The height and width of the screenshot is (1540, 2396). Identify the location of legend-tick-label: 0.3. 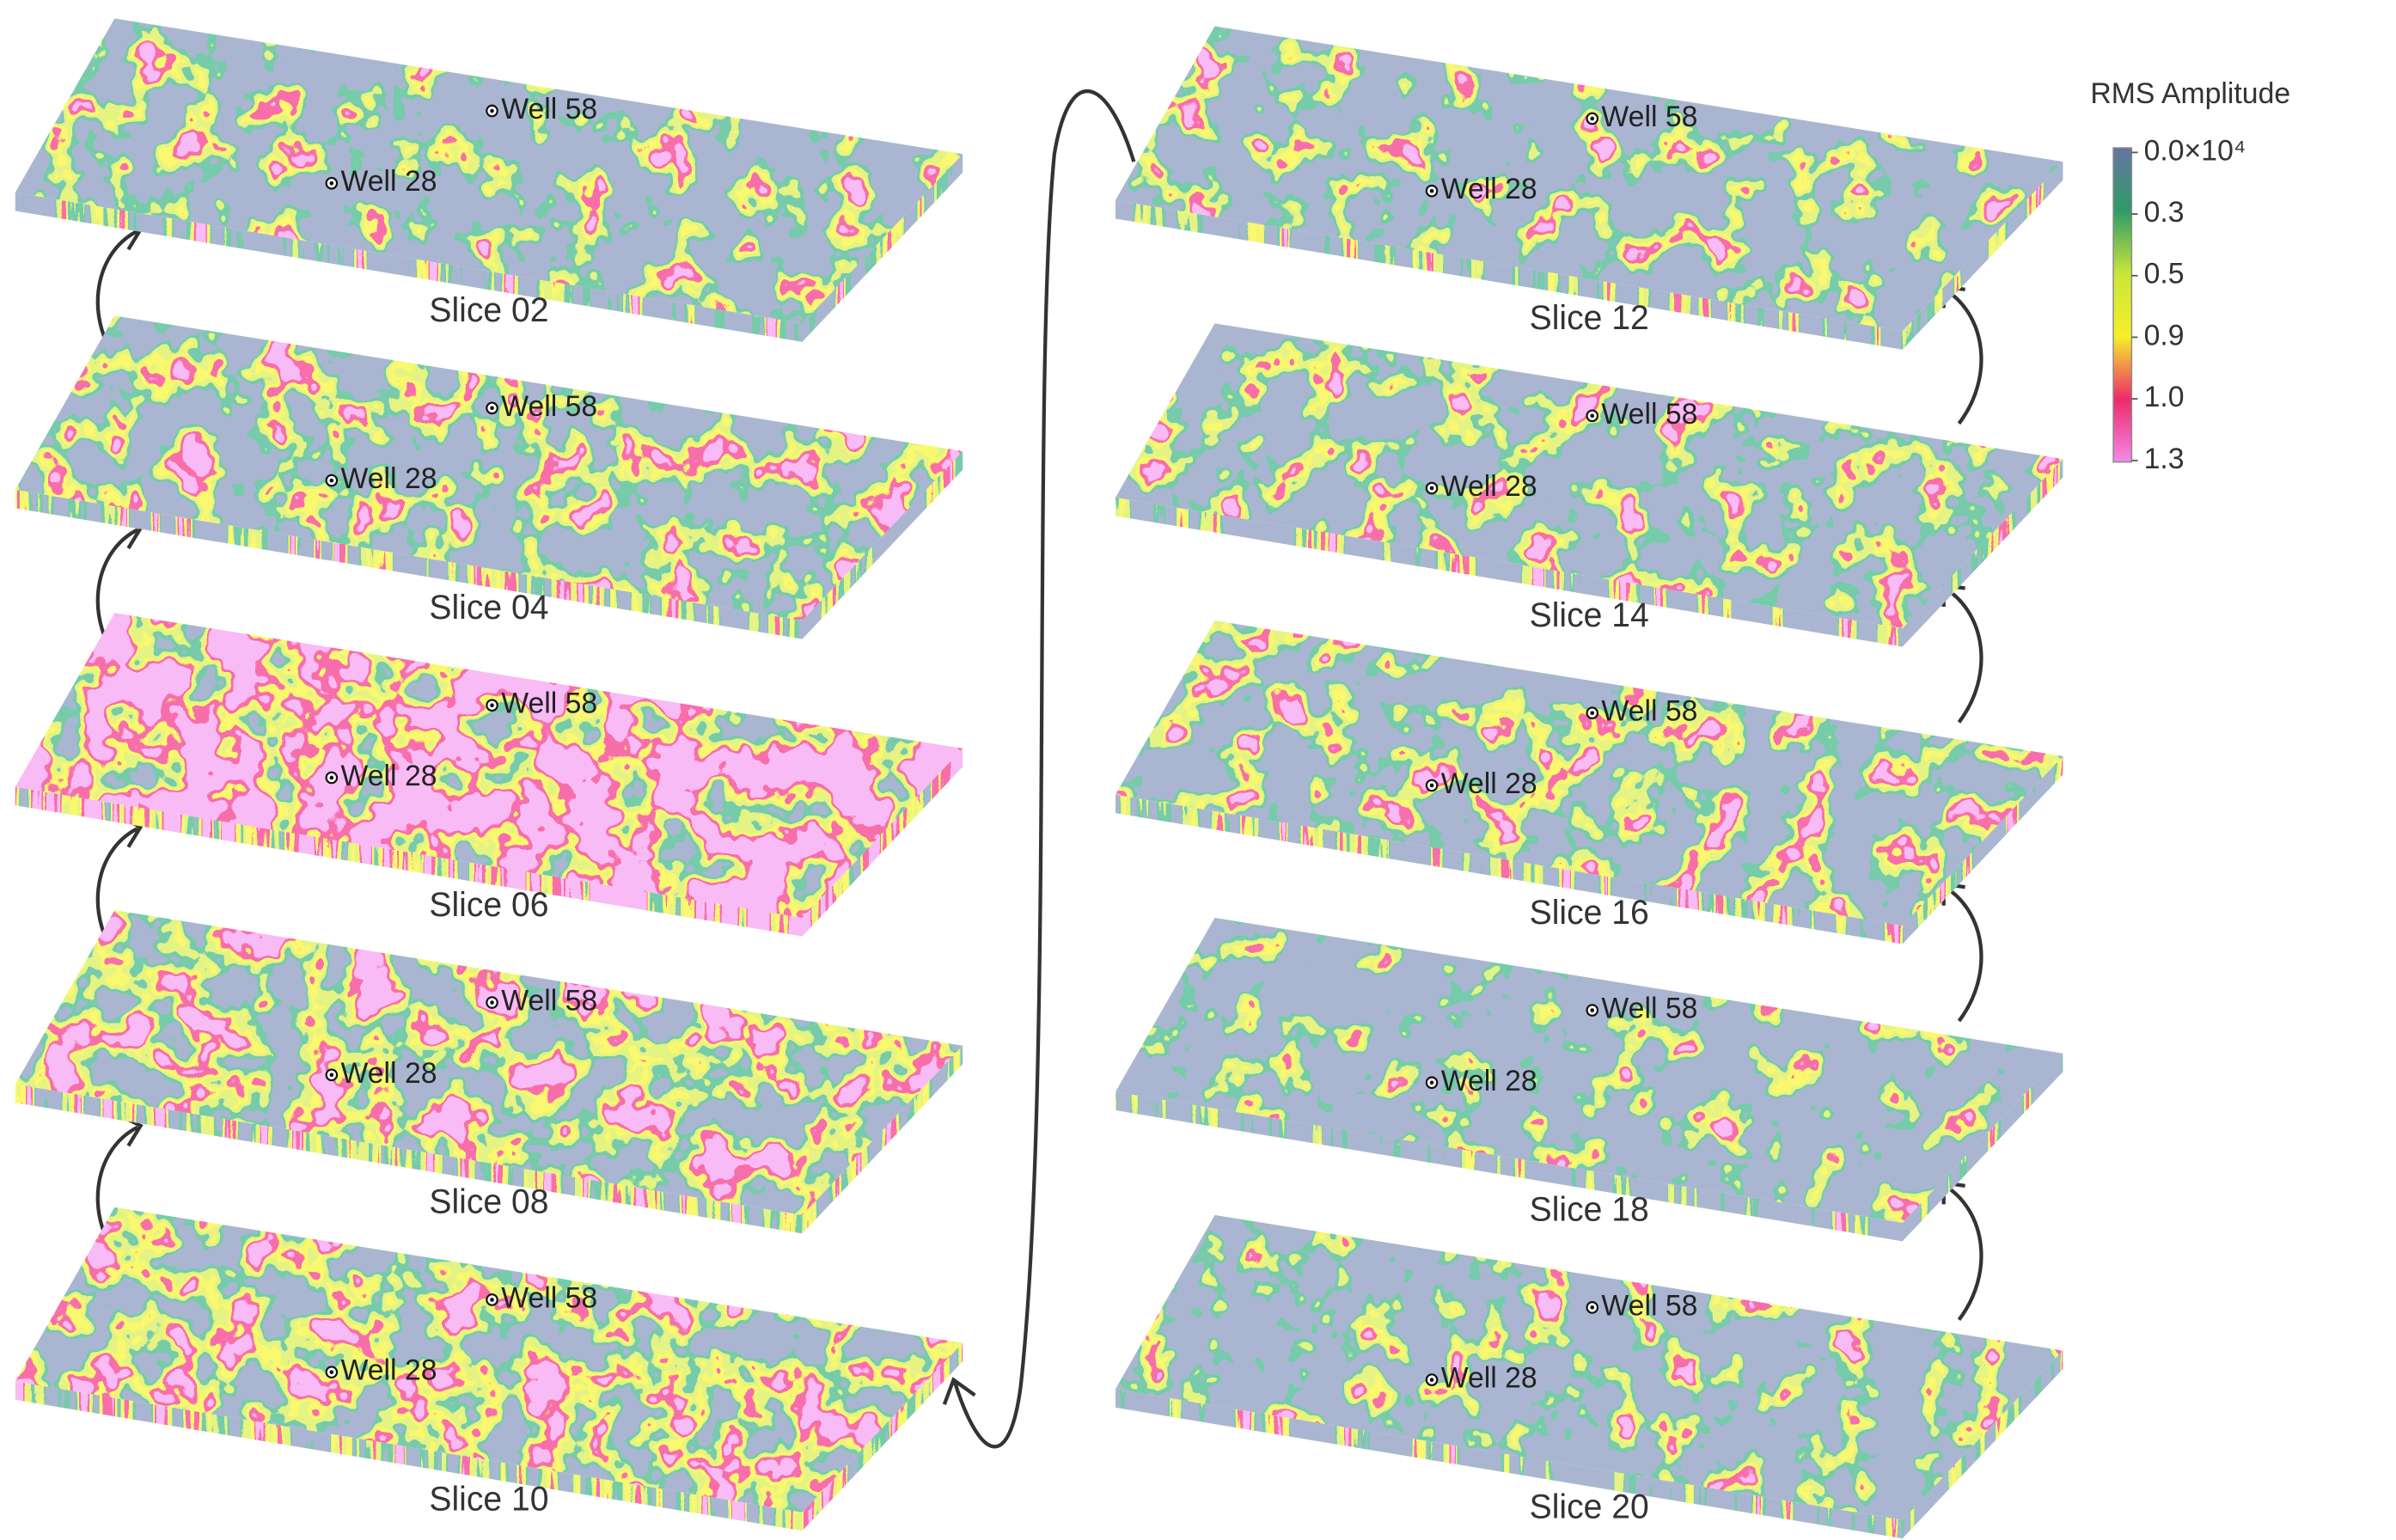
(2164, 212).